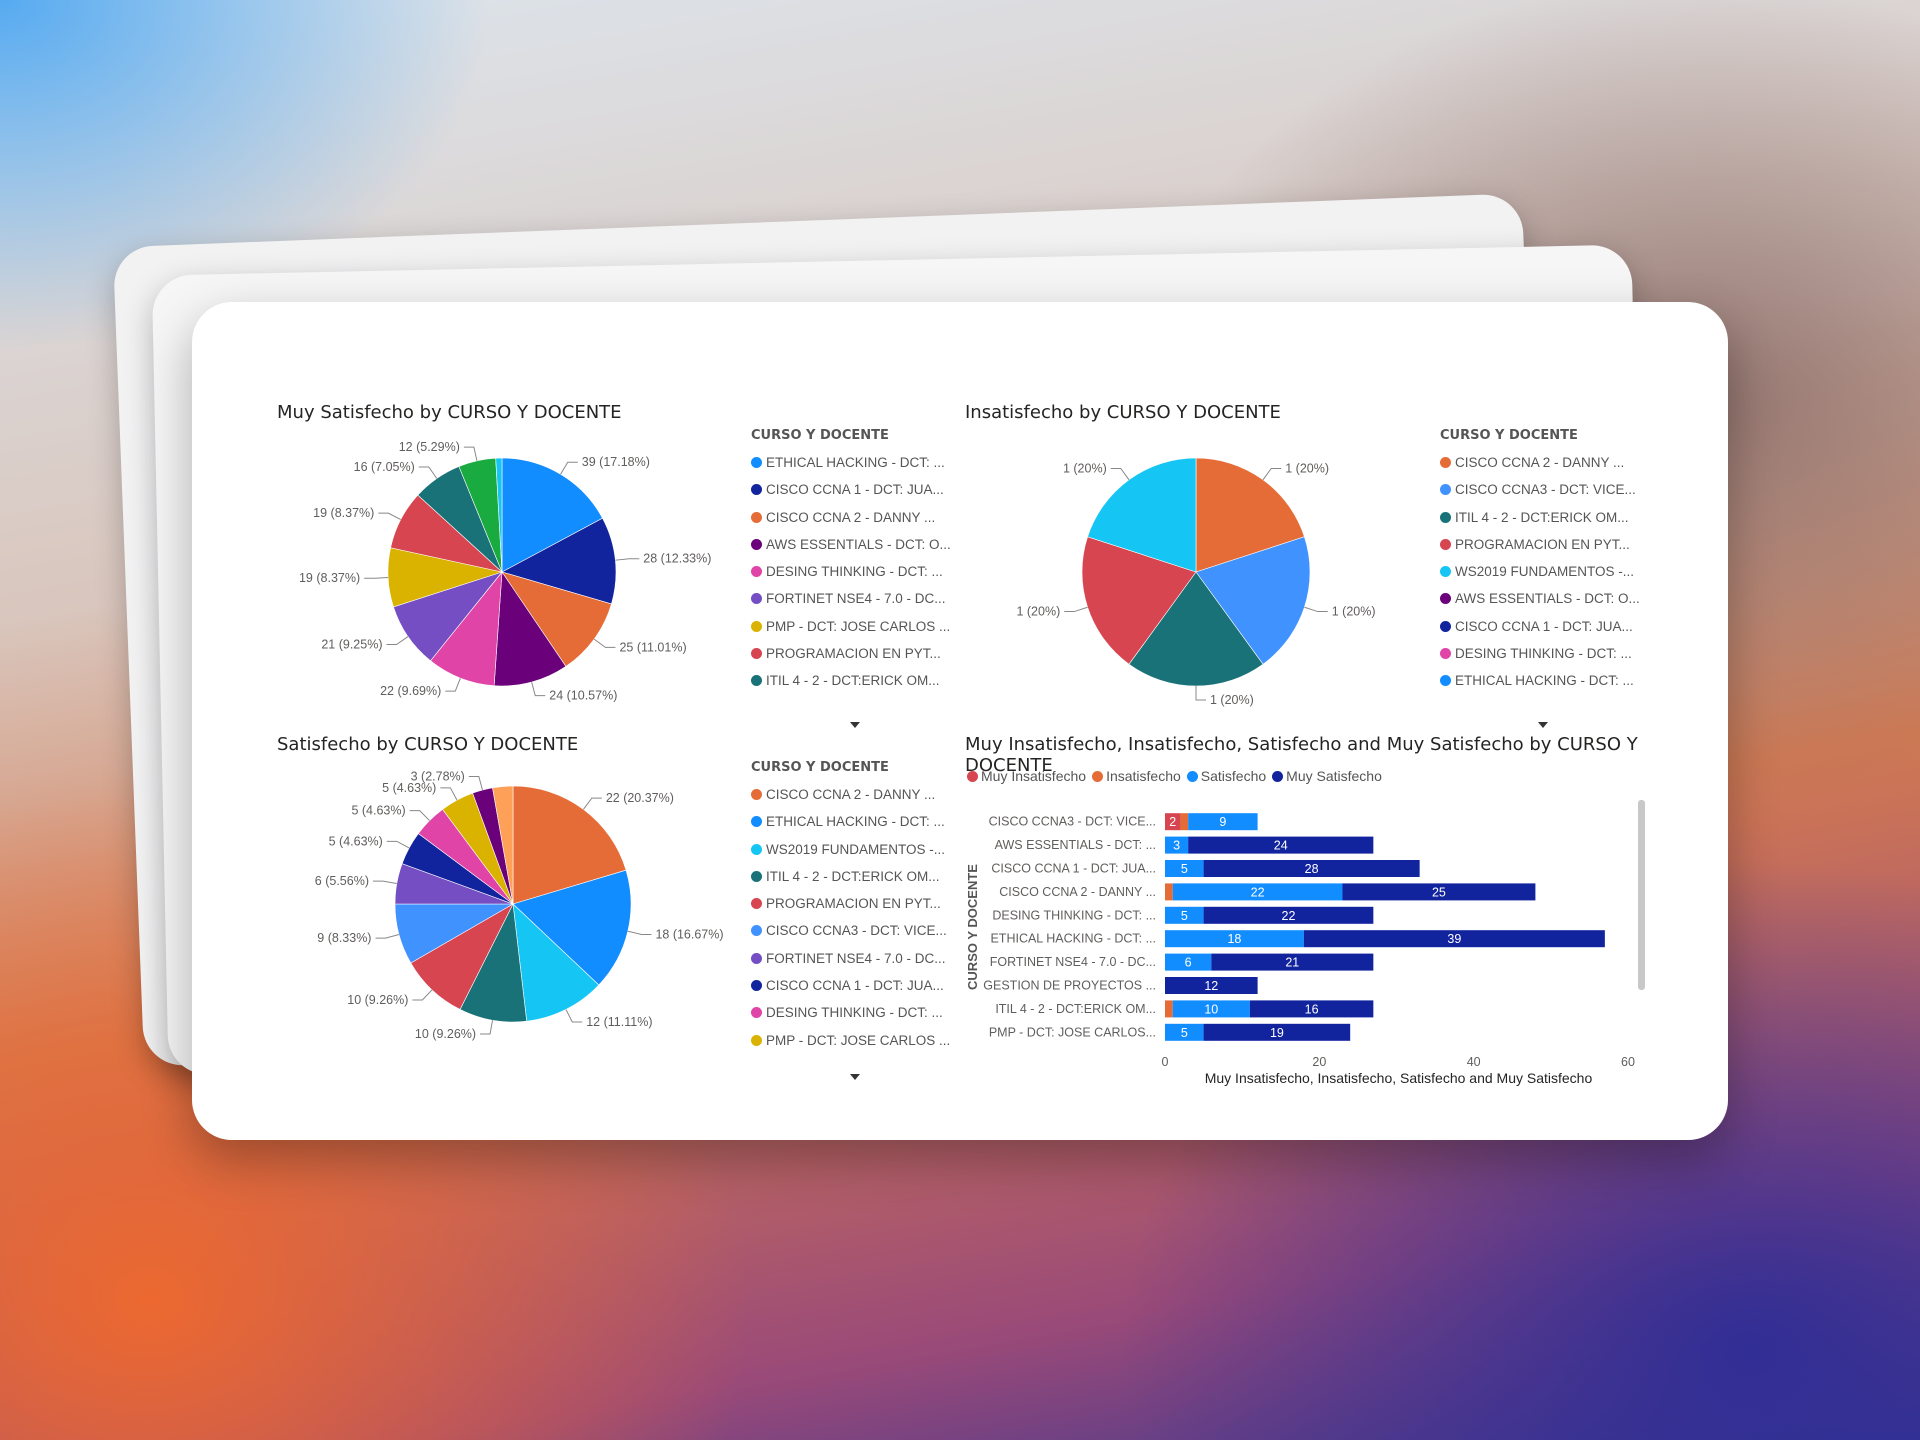  Describe the element at coordinates (1226, 776) in the screenshot. I see `bar-legend-item: Satisfecho` at that location.